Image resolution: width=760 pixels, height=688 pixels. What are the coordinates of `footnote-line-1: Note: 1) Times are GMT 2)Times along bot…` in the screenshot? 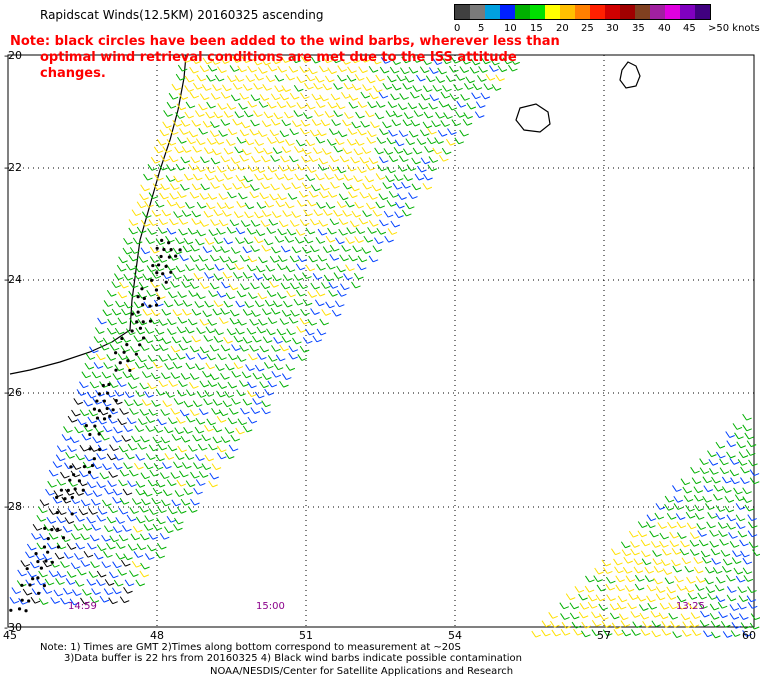 It's located at (250, 647).